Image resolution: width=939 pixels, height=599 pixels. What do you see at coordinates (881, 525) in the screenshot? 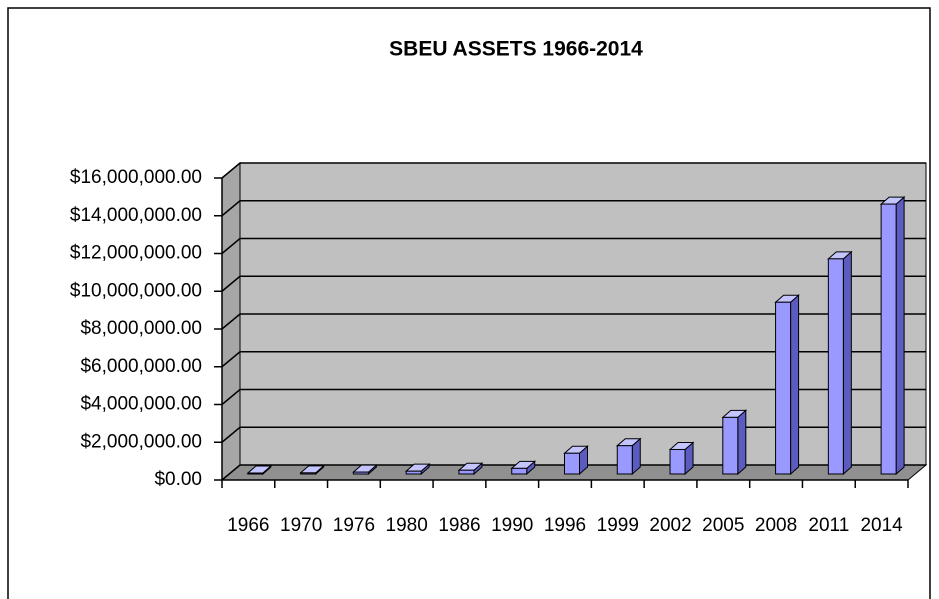
I see `x-tick-label: 2014` at bounding box center [881, 525].